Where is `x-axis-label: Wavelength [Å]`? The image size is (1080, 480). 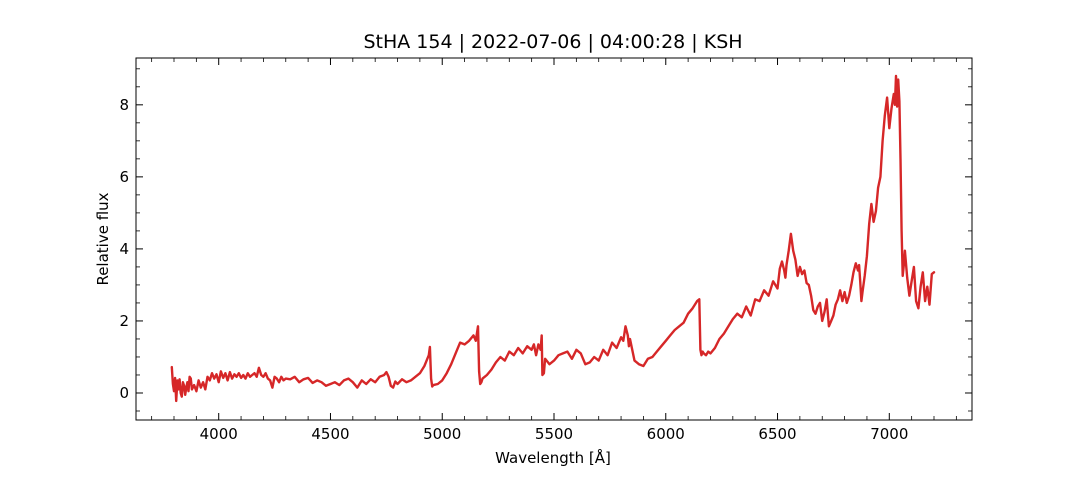
x-axis-label: Wavelength [Å] is located at coordinates (553, 457).